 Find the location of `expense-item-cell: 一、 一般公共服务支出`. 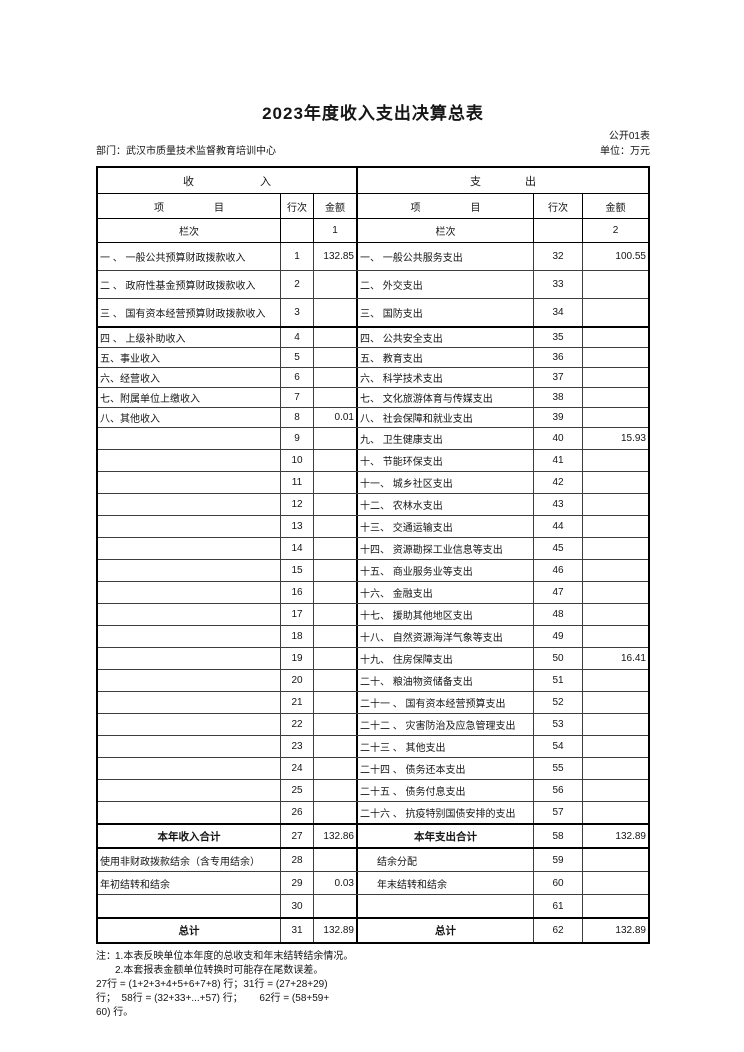

expense-item-cell: 一、 一般公共服务支出 is located at coordinates (446, 256).